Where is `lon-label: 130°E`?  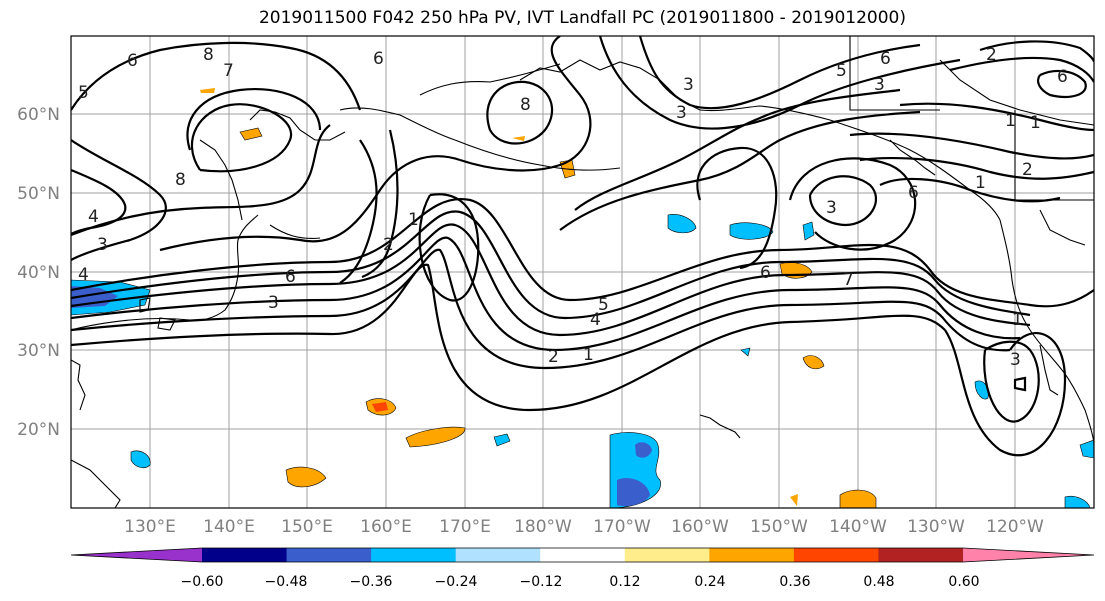 lon-label: 130°E is located at coordinates (150, 527).